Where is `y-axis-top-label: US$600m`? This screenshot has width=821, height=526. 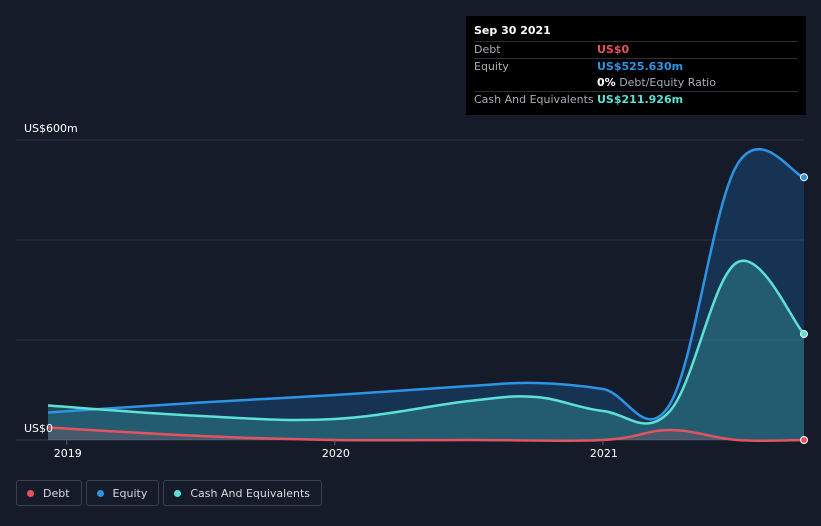 y-axis-top-label: US$600m is located at coordinates (51, 128).